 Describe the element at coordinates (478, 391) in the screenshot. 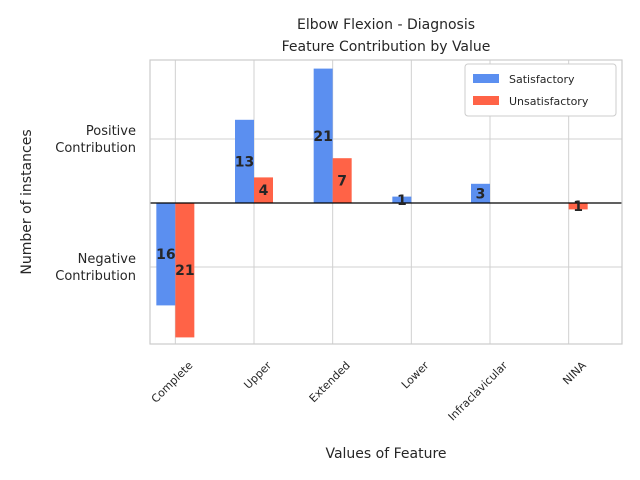

I see `x-tick-label: Infraclavicular` at that location.